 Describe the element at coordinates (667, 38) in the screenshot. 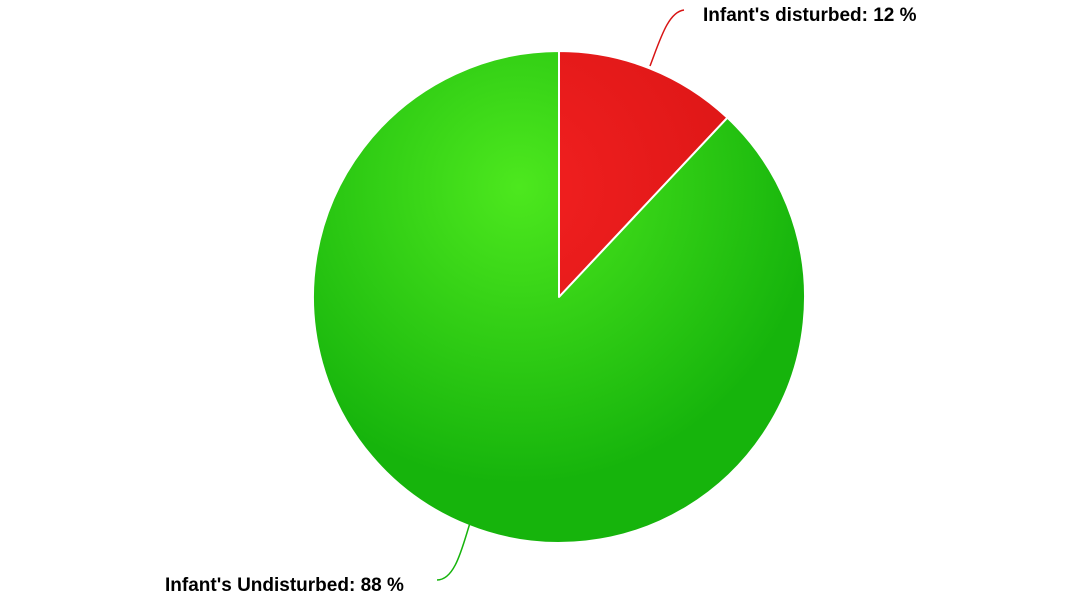

I see `label-connector-infants-disturbed` at that location.